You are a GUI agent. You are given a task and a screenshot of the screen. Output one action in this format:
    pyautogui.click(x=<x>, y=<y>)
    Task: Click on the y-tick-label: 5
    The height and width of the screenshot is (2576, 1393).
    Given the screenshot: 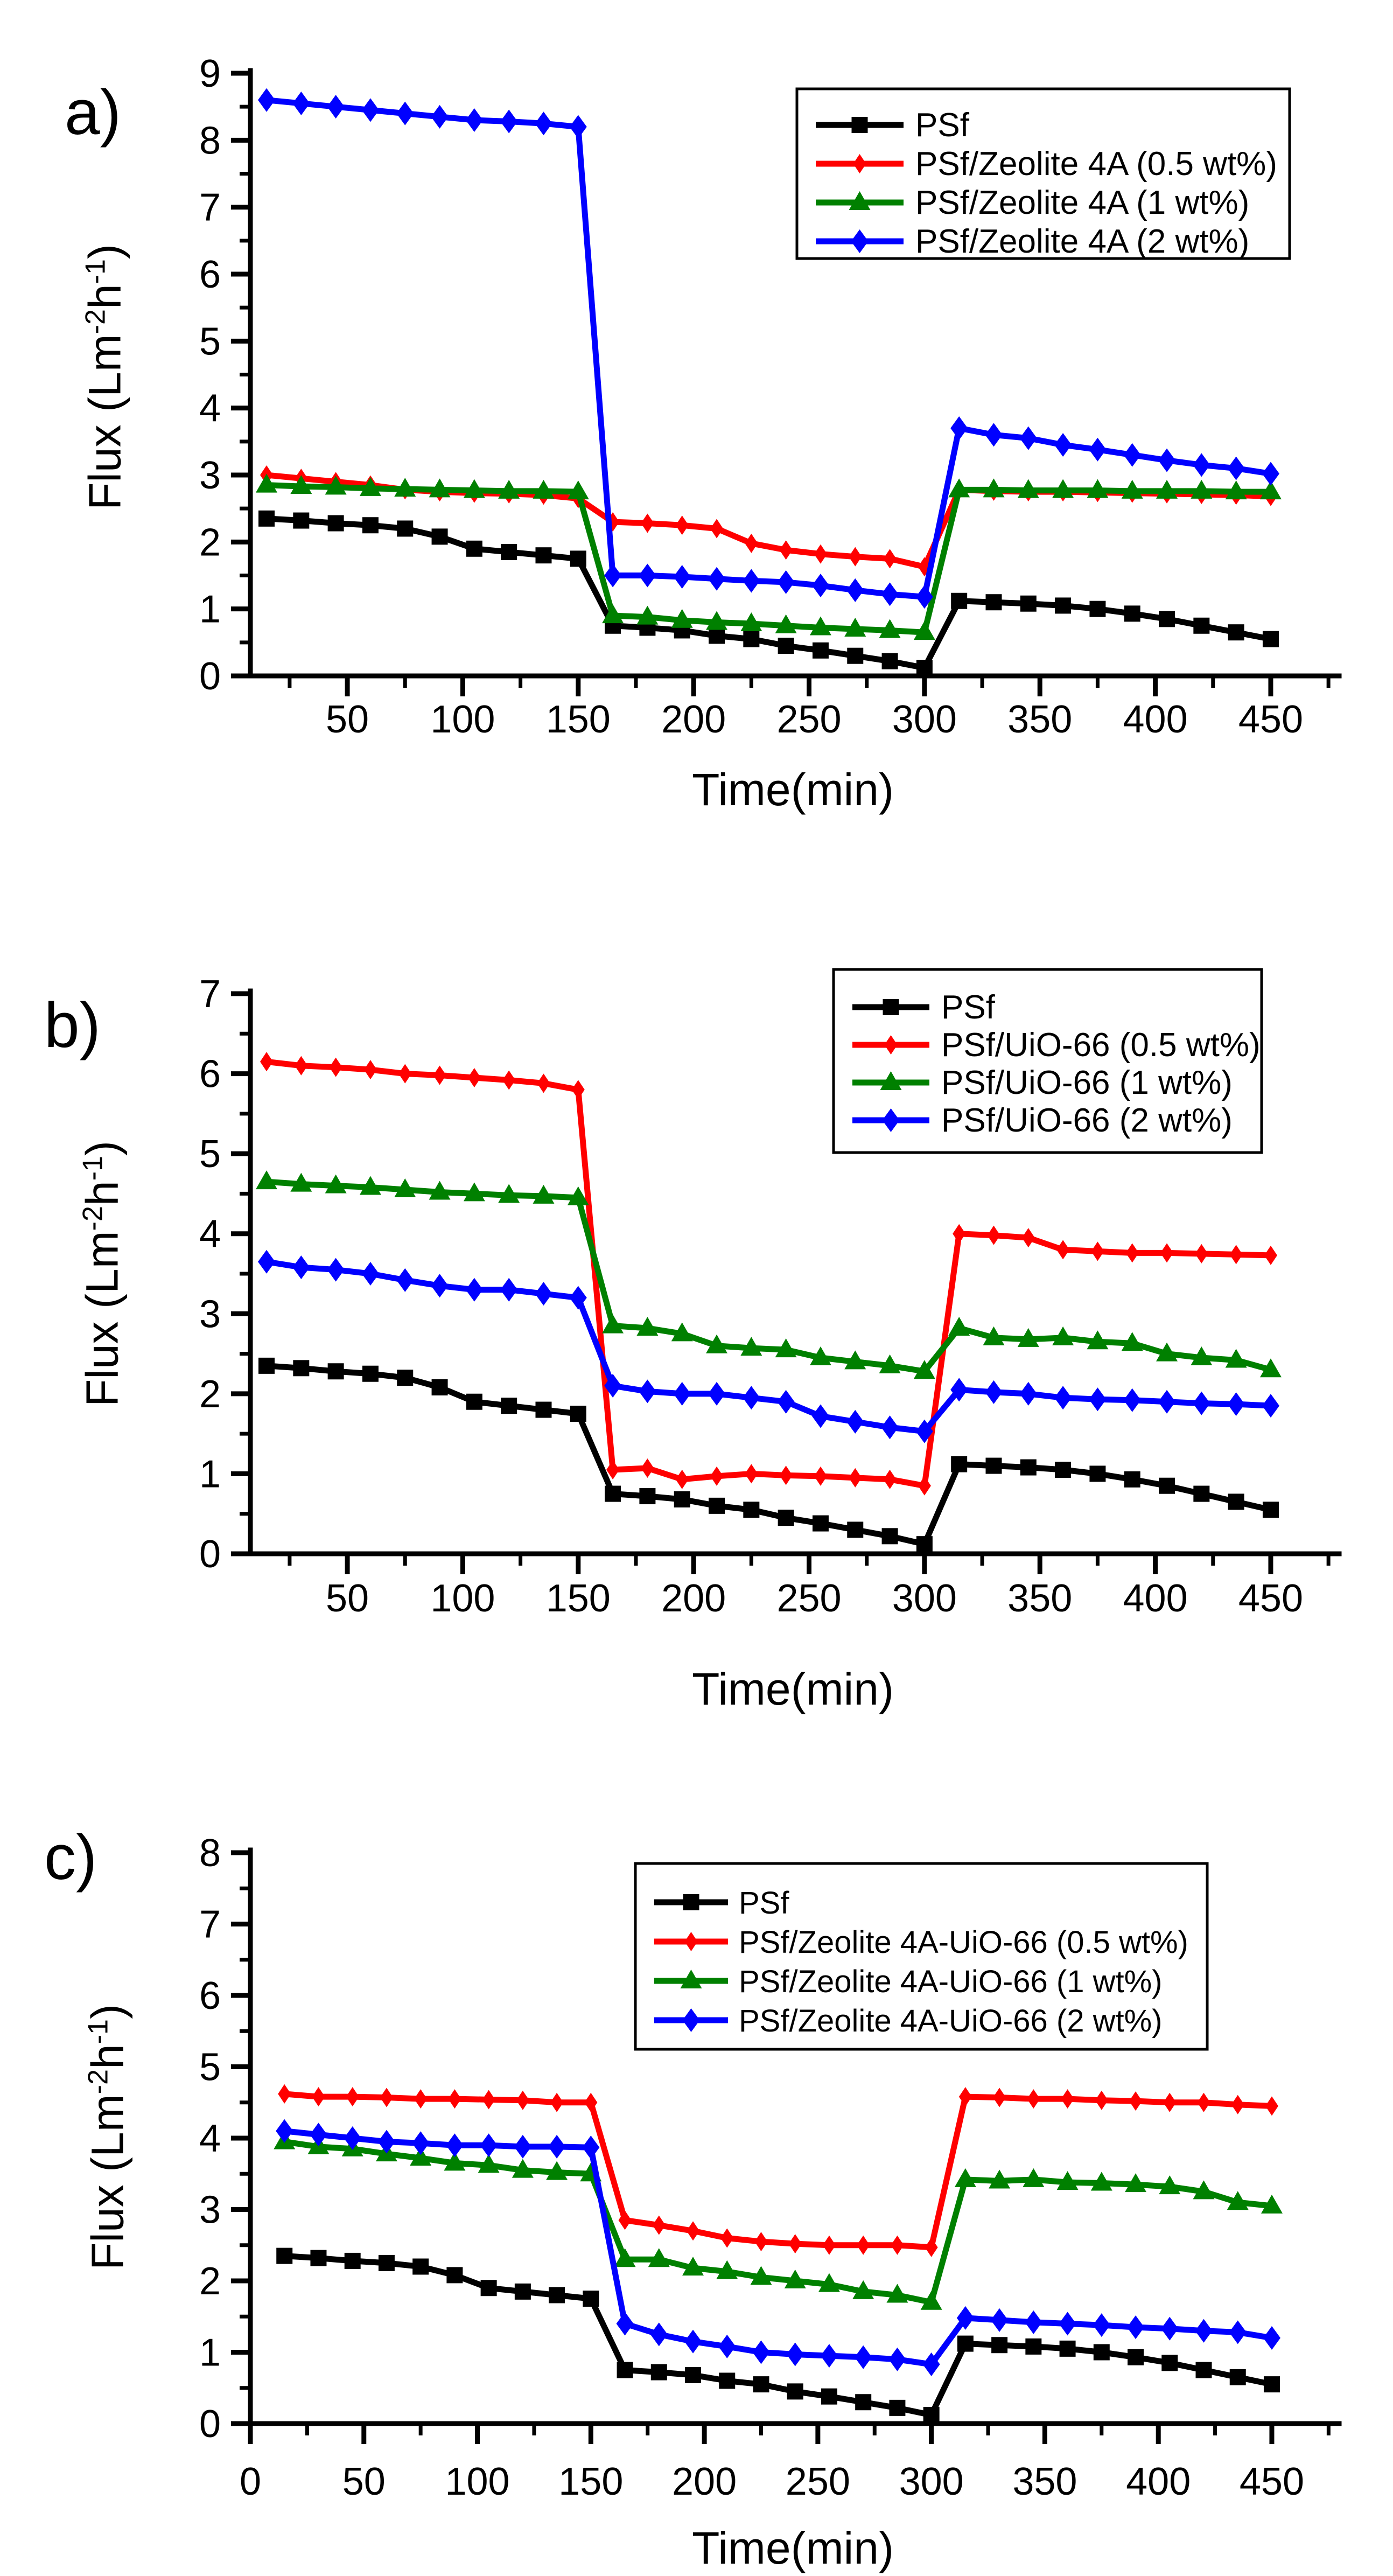 What is the action you would take?
    pyautogui.click(x=210, y=1154)
    